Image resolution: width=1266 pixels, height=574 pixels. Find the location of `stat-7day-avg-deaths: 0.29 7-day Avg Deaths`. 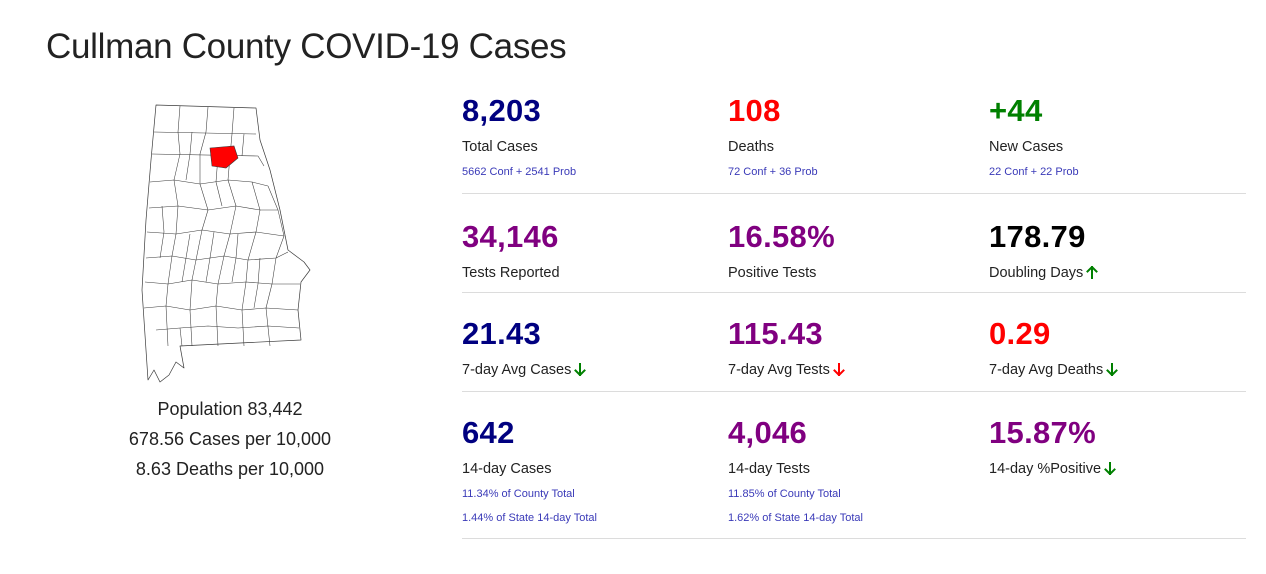

stat-7day-avg-deaths: 0.29 7-day Avg Deaths is located at coordinates (1054, 347).